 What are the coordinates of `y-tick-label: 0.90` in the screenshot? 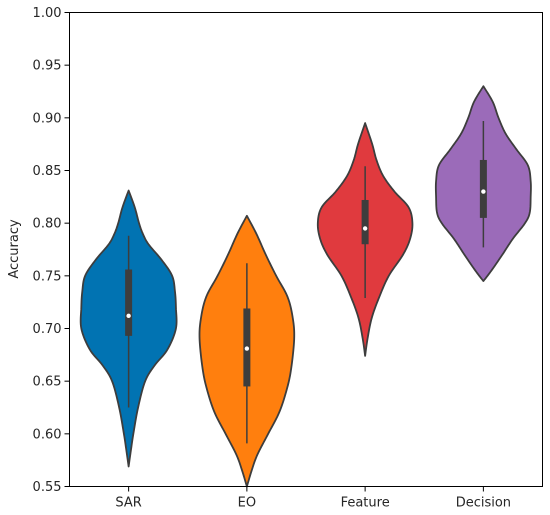 It's located at (47, 118).